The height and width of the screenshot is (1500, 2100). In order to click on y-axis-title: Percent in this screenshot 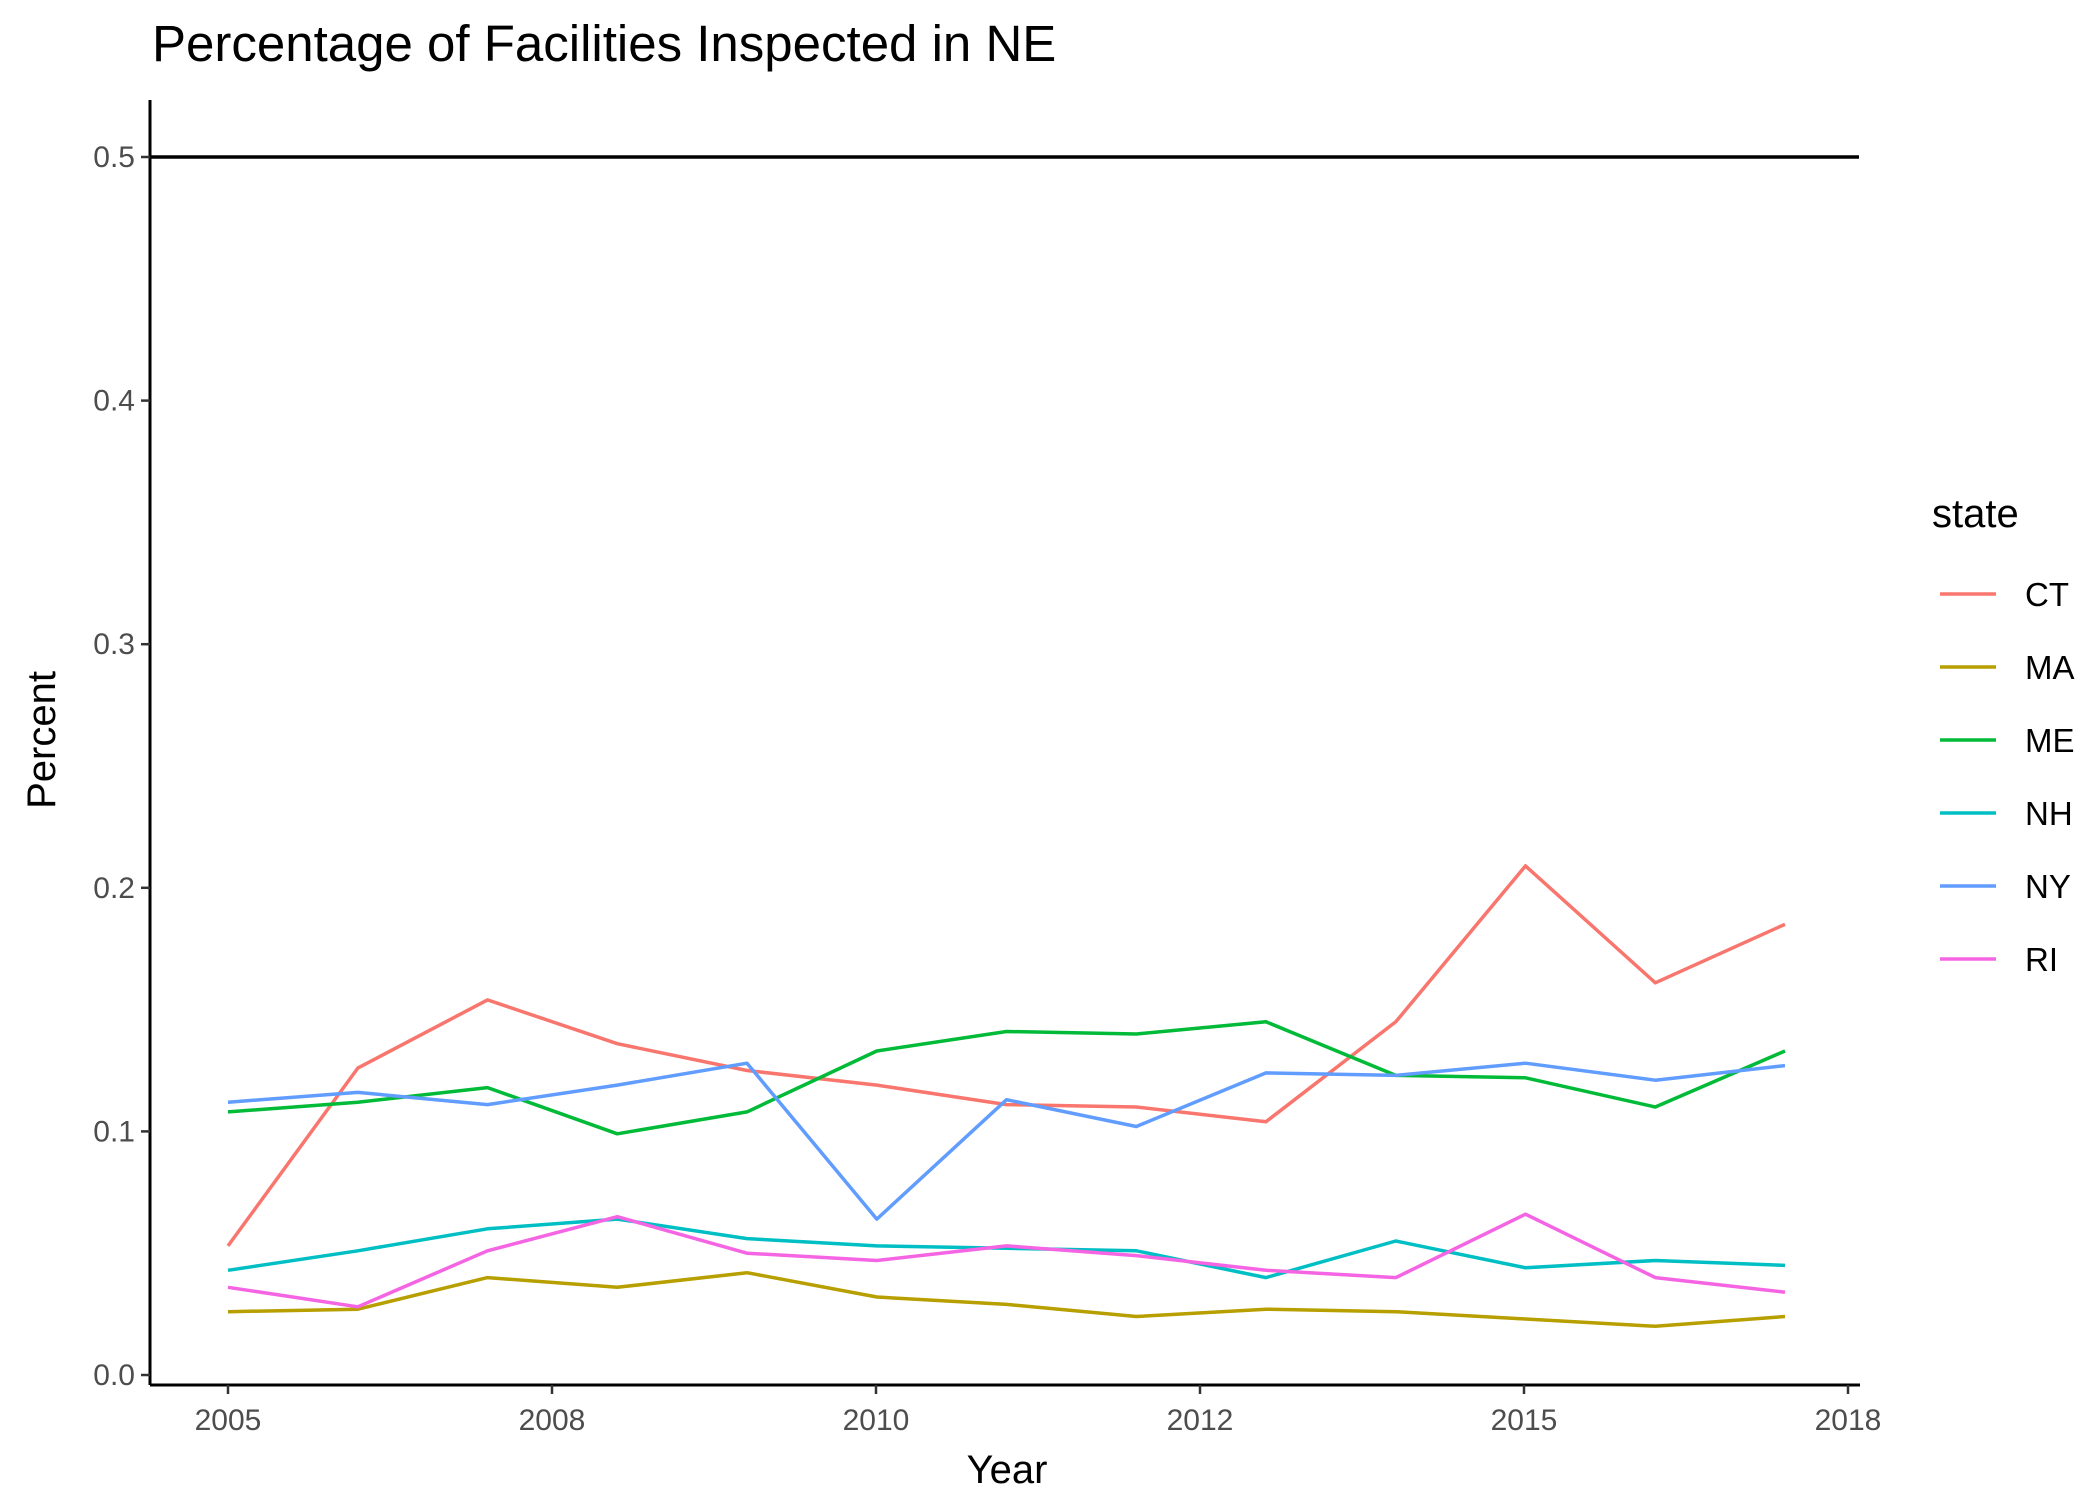, I will do `click(42, 740)`.